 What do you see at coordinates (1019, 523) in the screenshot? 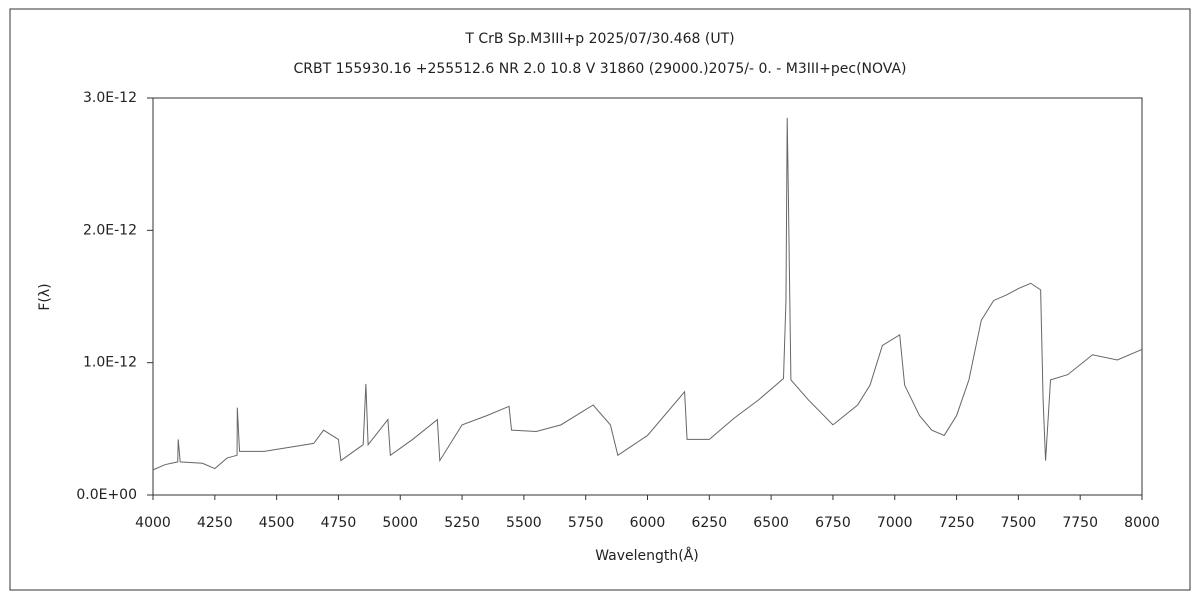
I see `x-tick-label: 7500` at bounding box center [1019, 523].